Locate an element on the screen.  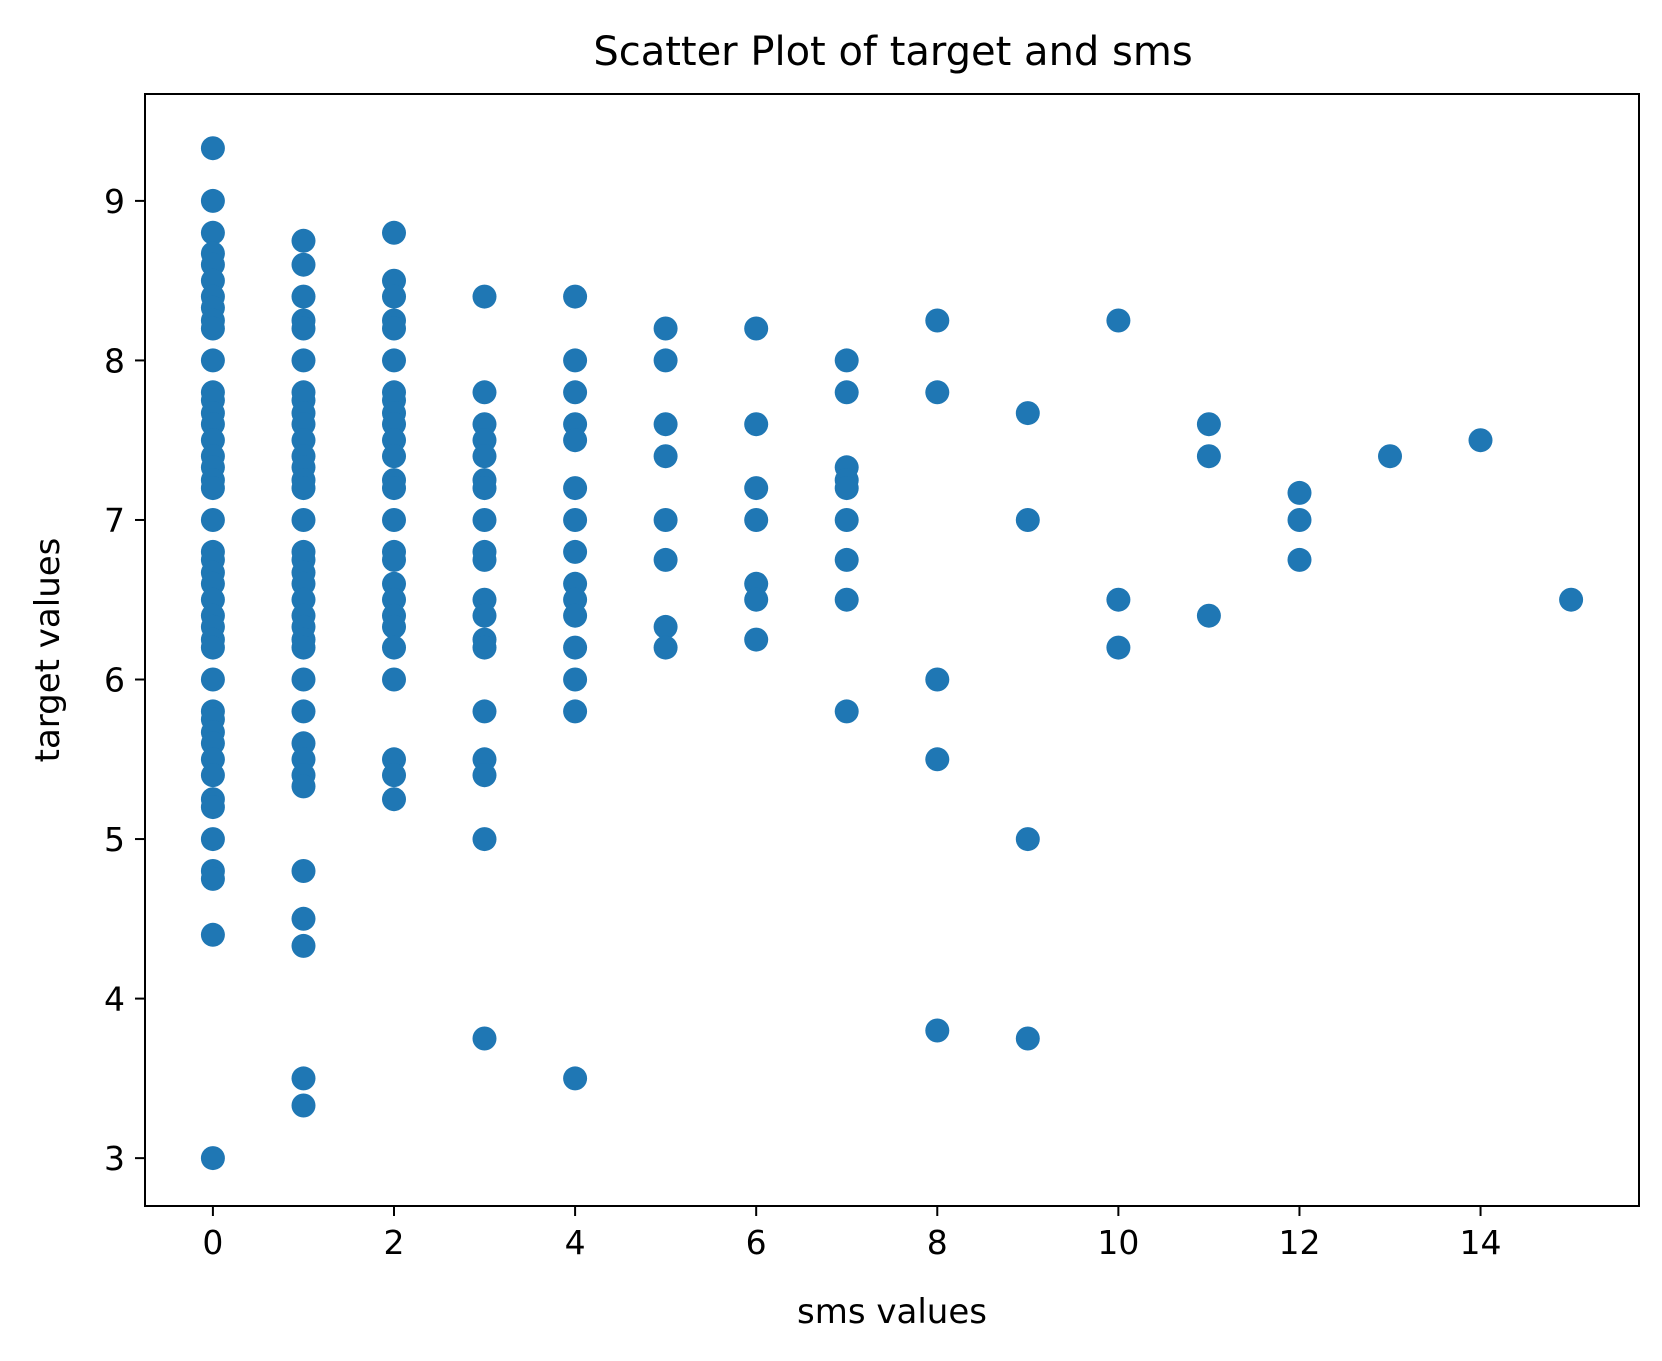
x-axis-ticks: 0 2 4 6 8 10 12 14 is located at coordinates (852, 1234).